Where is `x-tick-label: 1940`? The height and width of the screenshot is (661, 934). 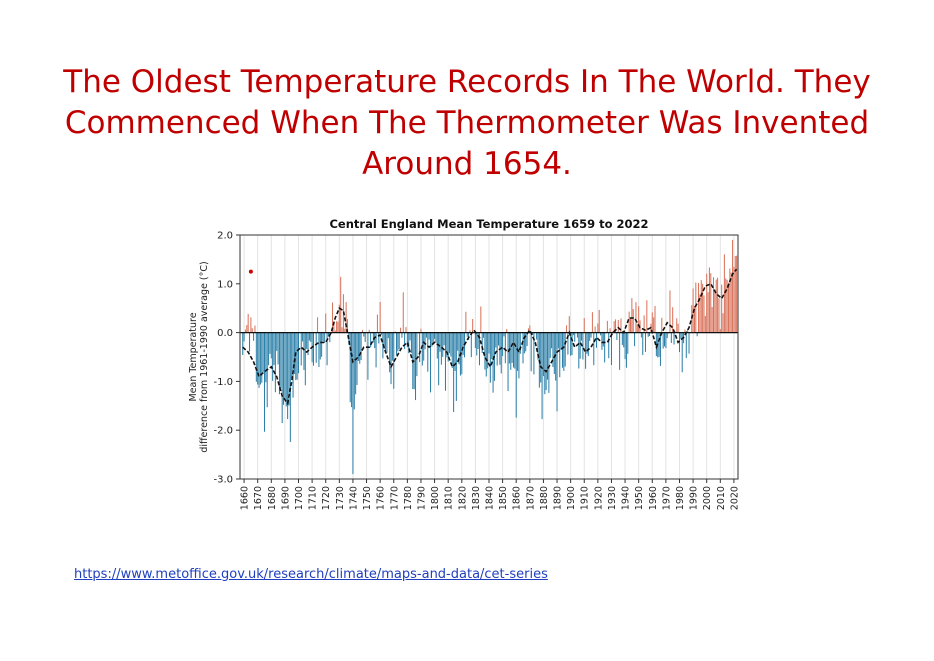 x-tick-label: 1940 is located at coordinates (626, 498).